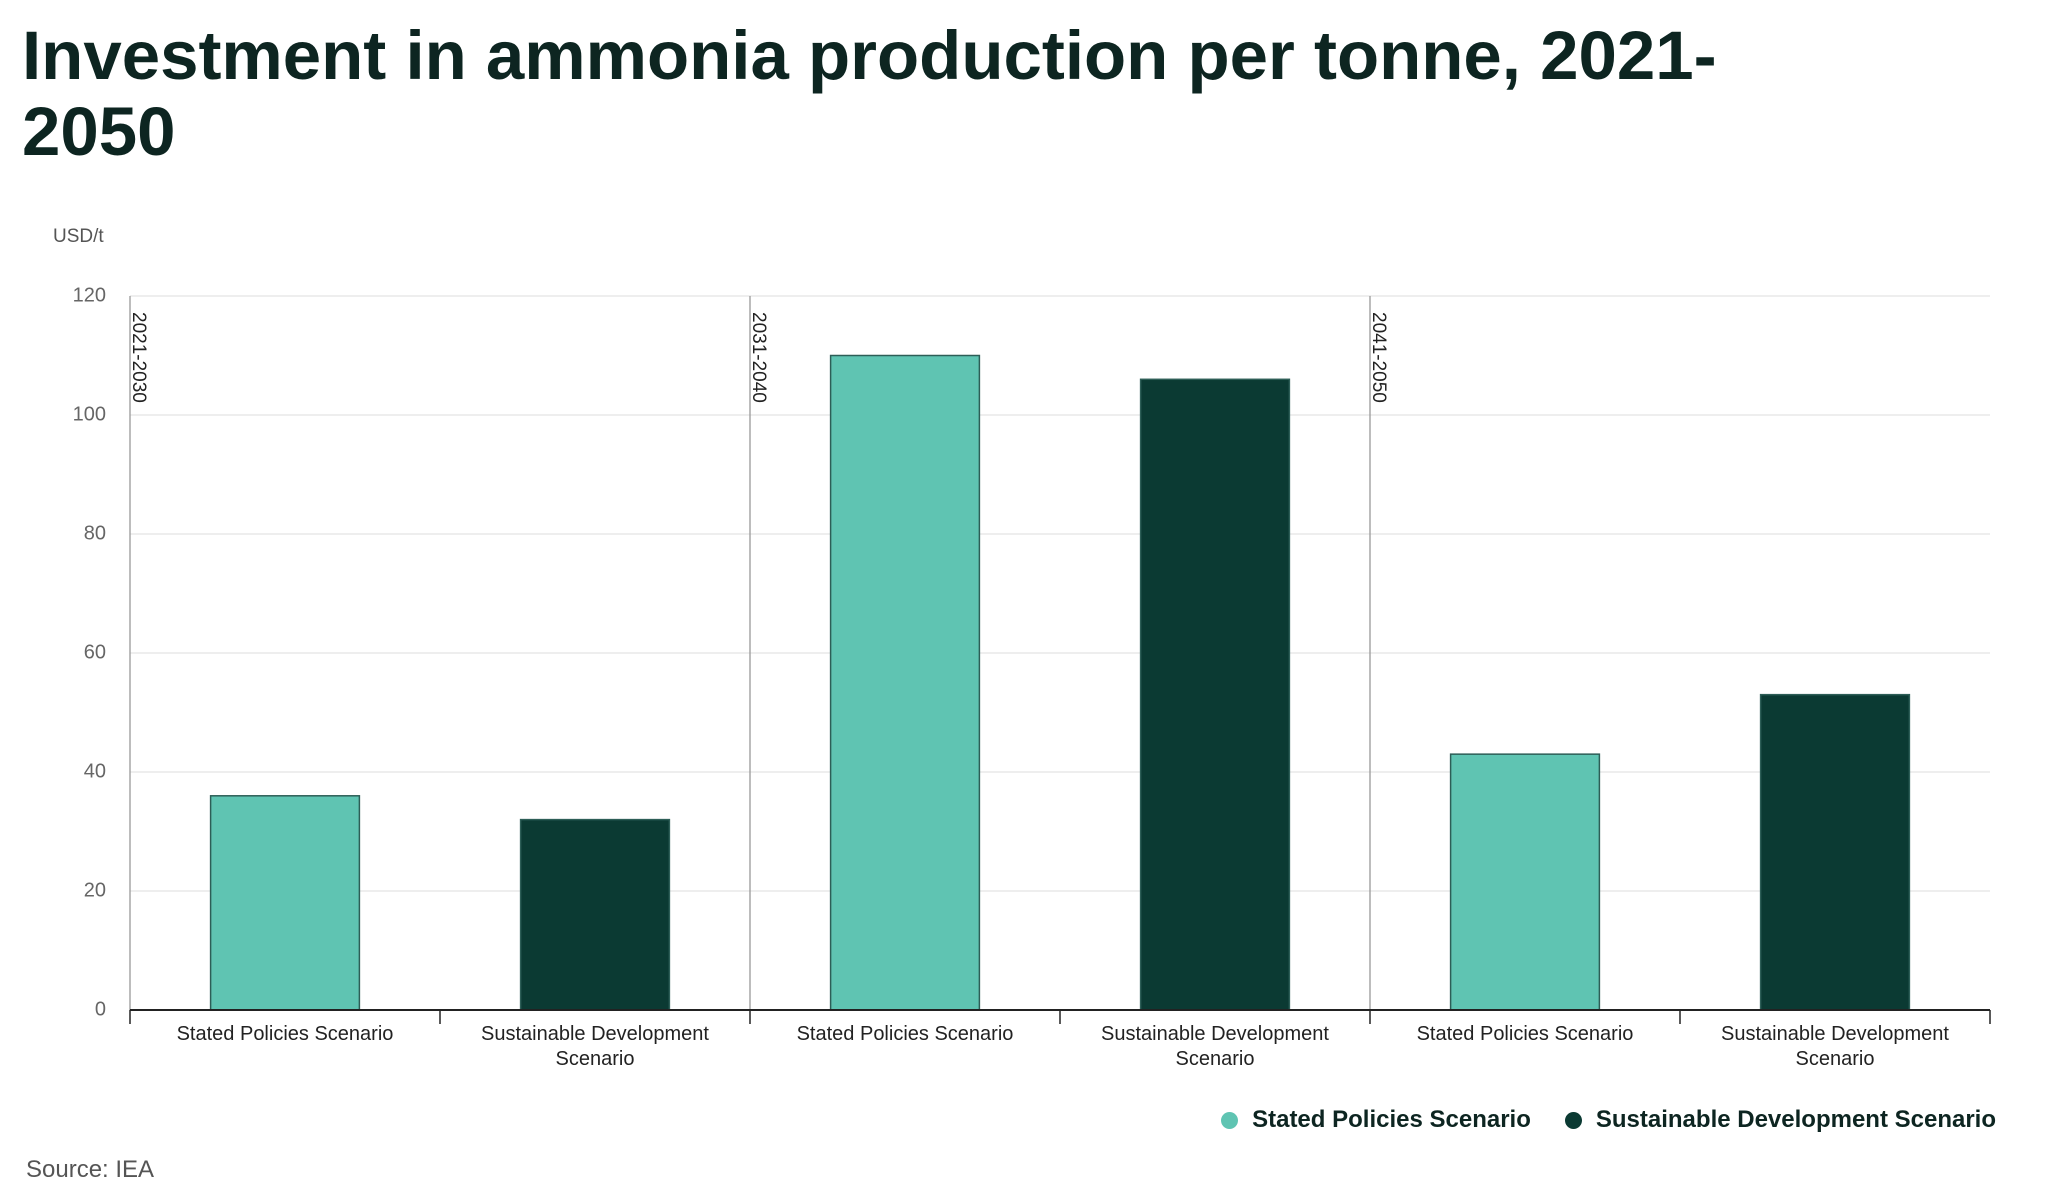 The image size is (2048, 1198). Describe the element at coordinates (95, 652) in the screenshot. I see `y-tick-label: 60` at that location.